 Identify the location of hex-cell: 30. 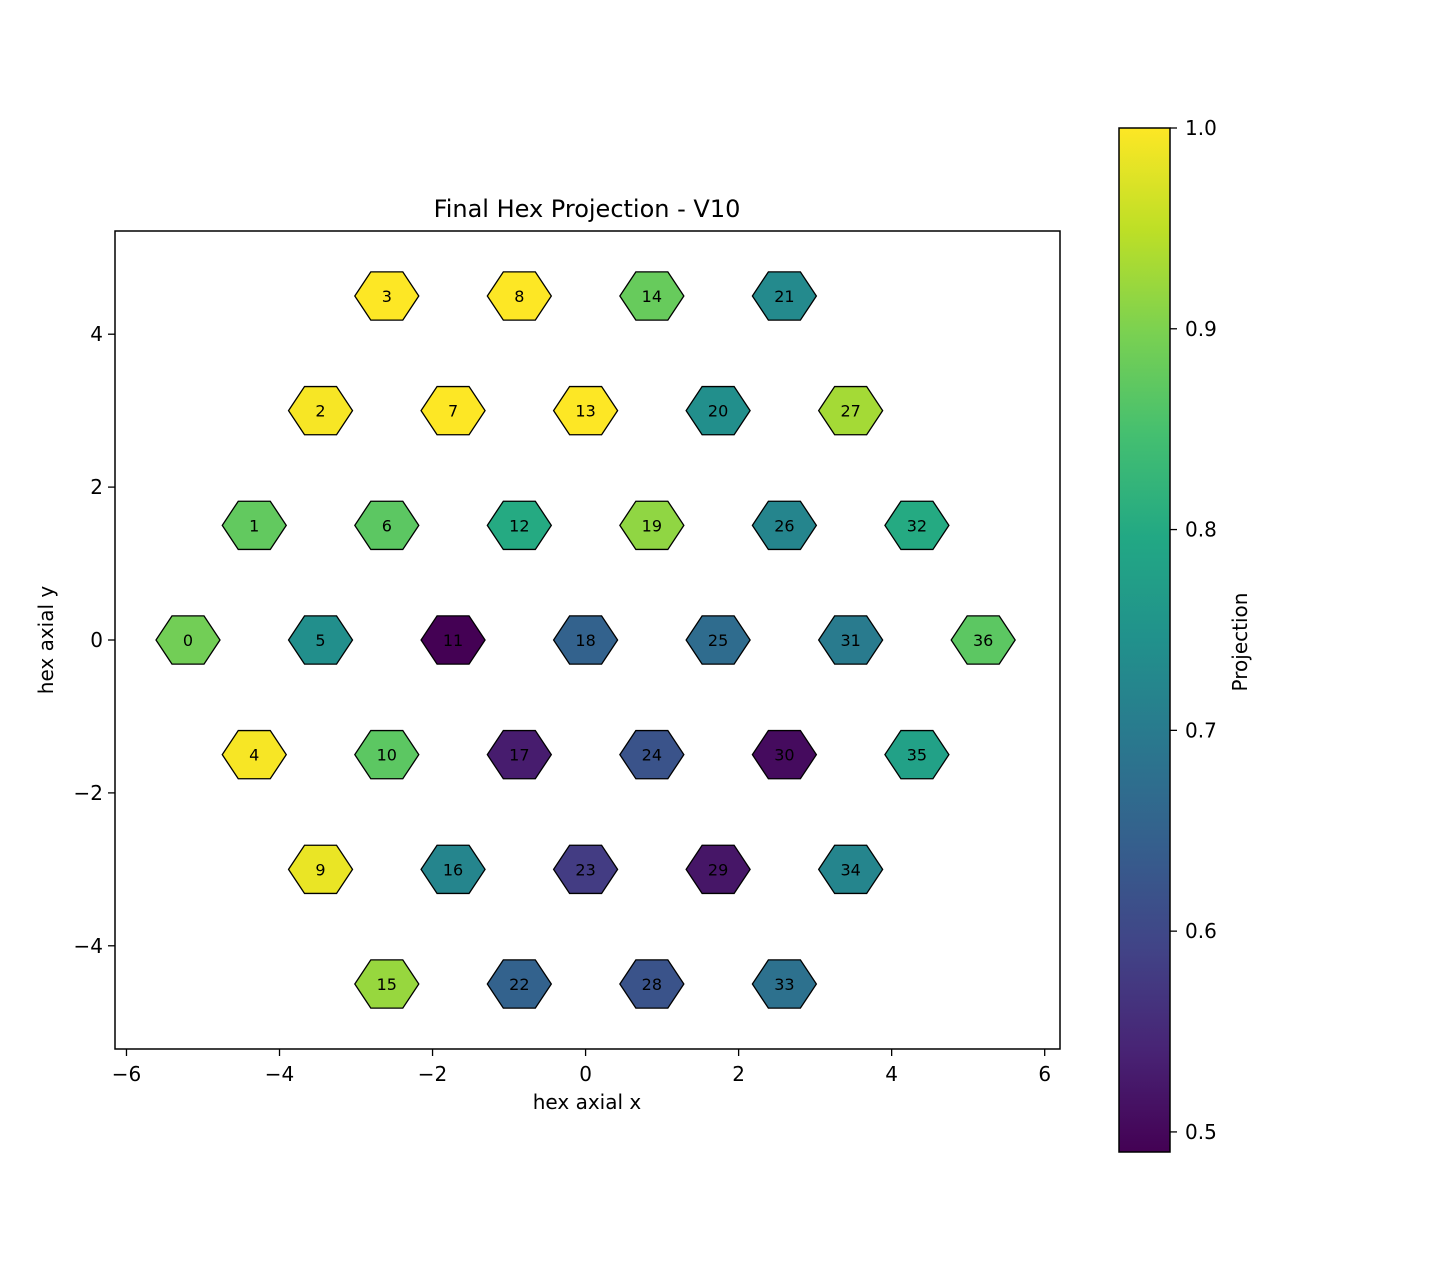
(784, 754).